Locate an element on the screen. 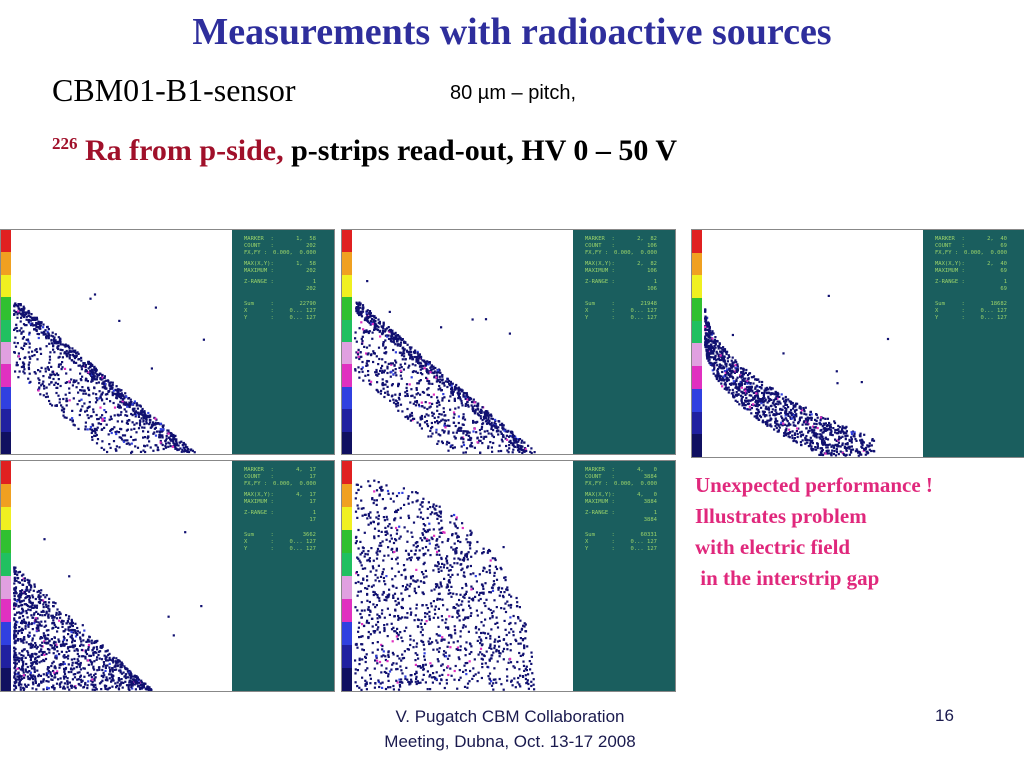 This screenshot has height=768, width=1024. readout-row-maximum: MAXIMUM : 202 is located at coordinates (280, 271).